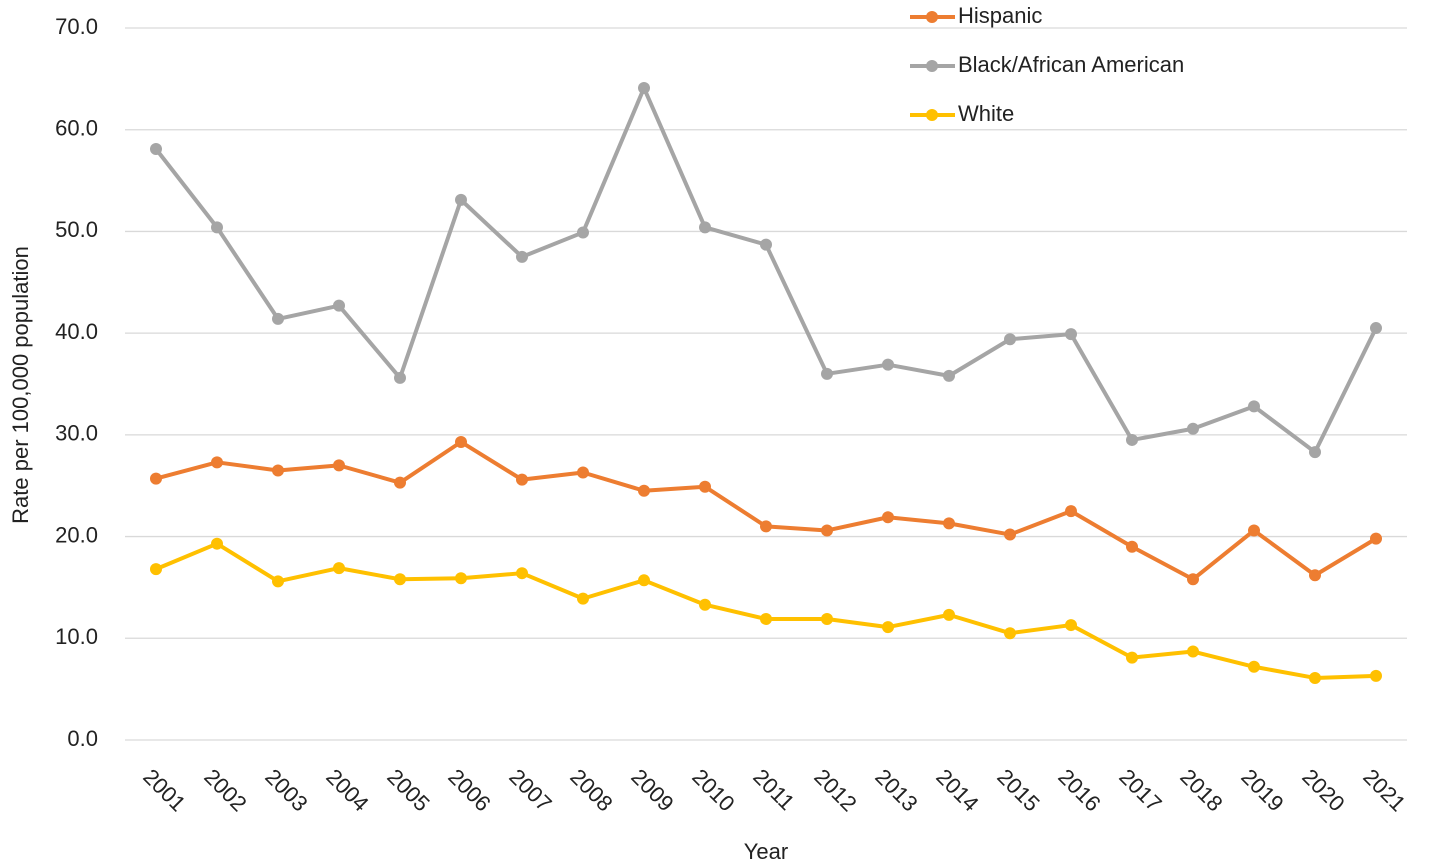 Image resolution: width=1437 pixels, height=867 pixels. Describe the element at coordinates (82, 738) in the screenshot. I see `y-tick-label: 0.0` at that location.